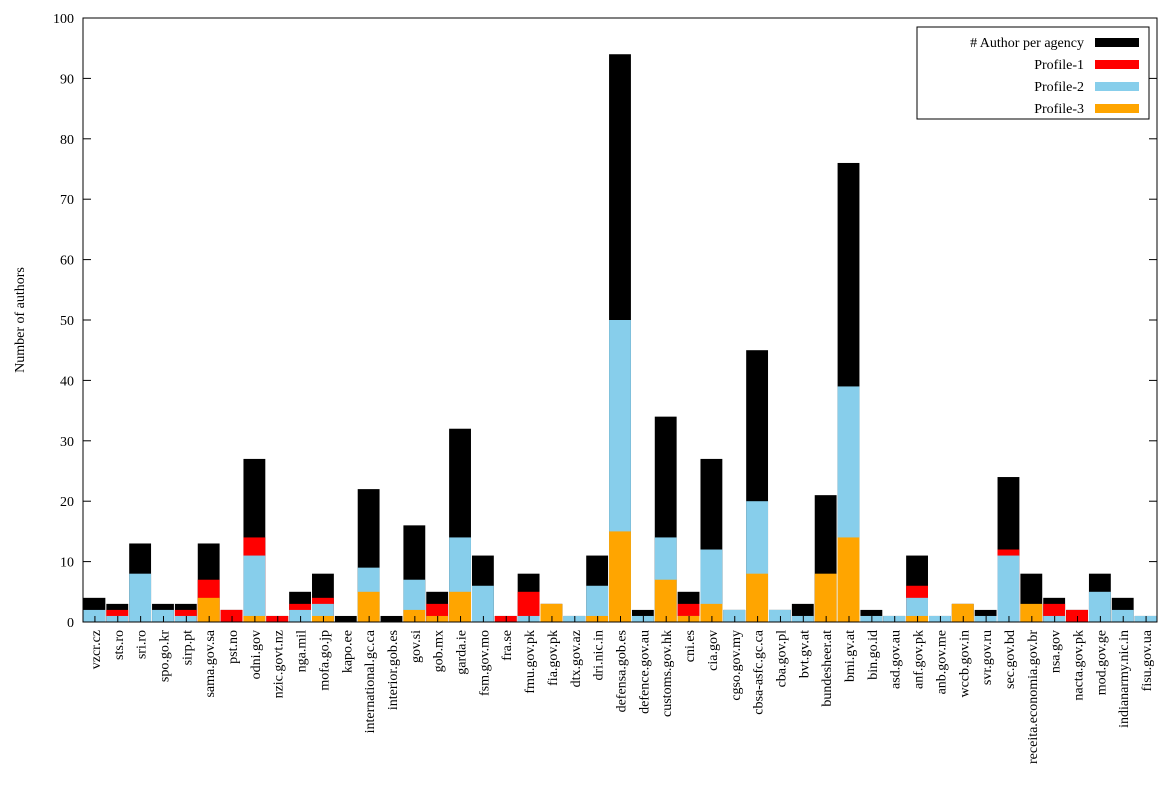  What do you see at coordinates (484, 663) in the screenshot?
I see `x-tick-label-17: fsm.gov.mo` at bounding box center [484, 663].